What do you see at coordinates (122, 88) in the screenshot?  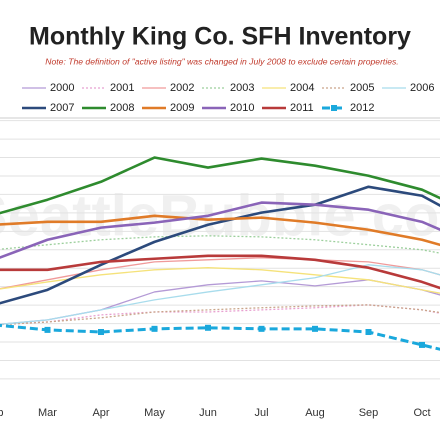 I see `legend-label: 2001` at bounding box center [122, 88].